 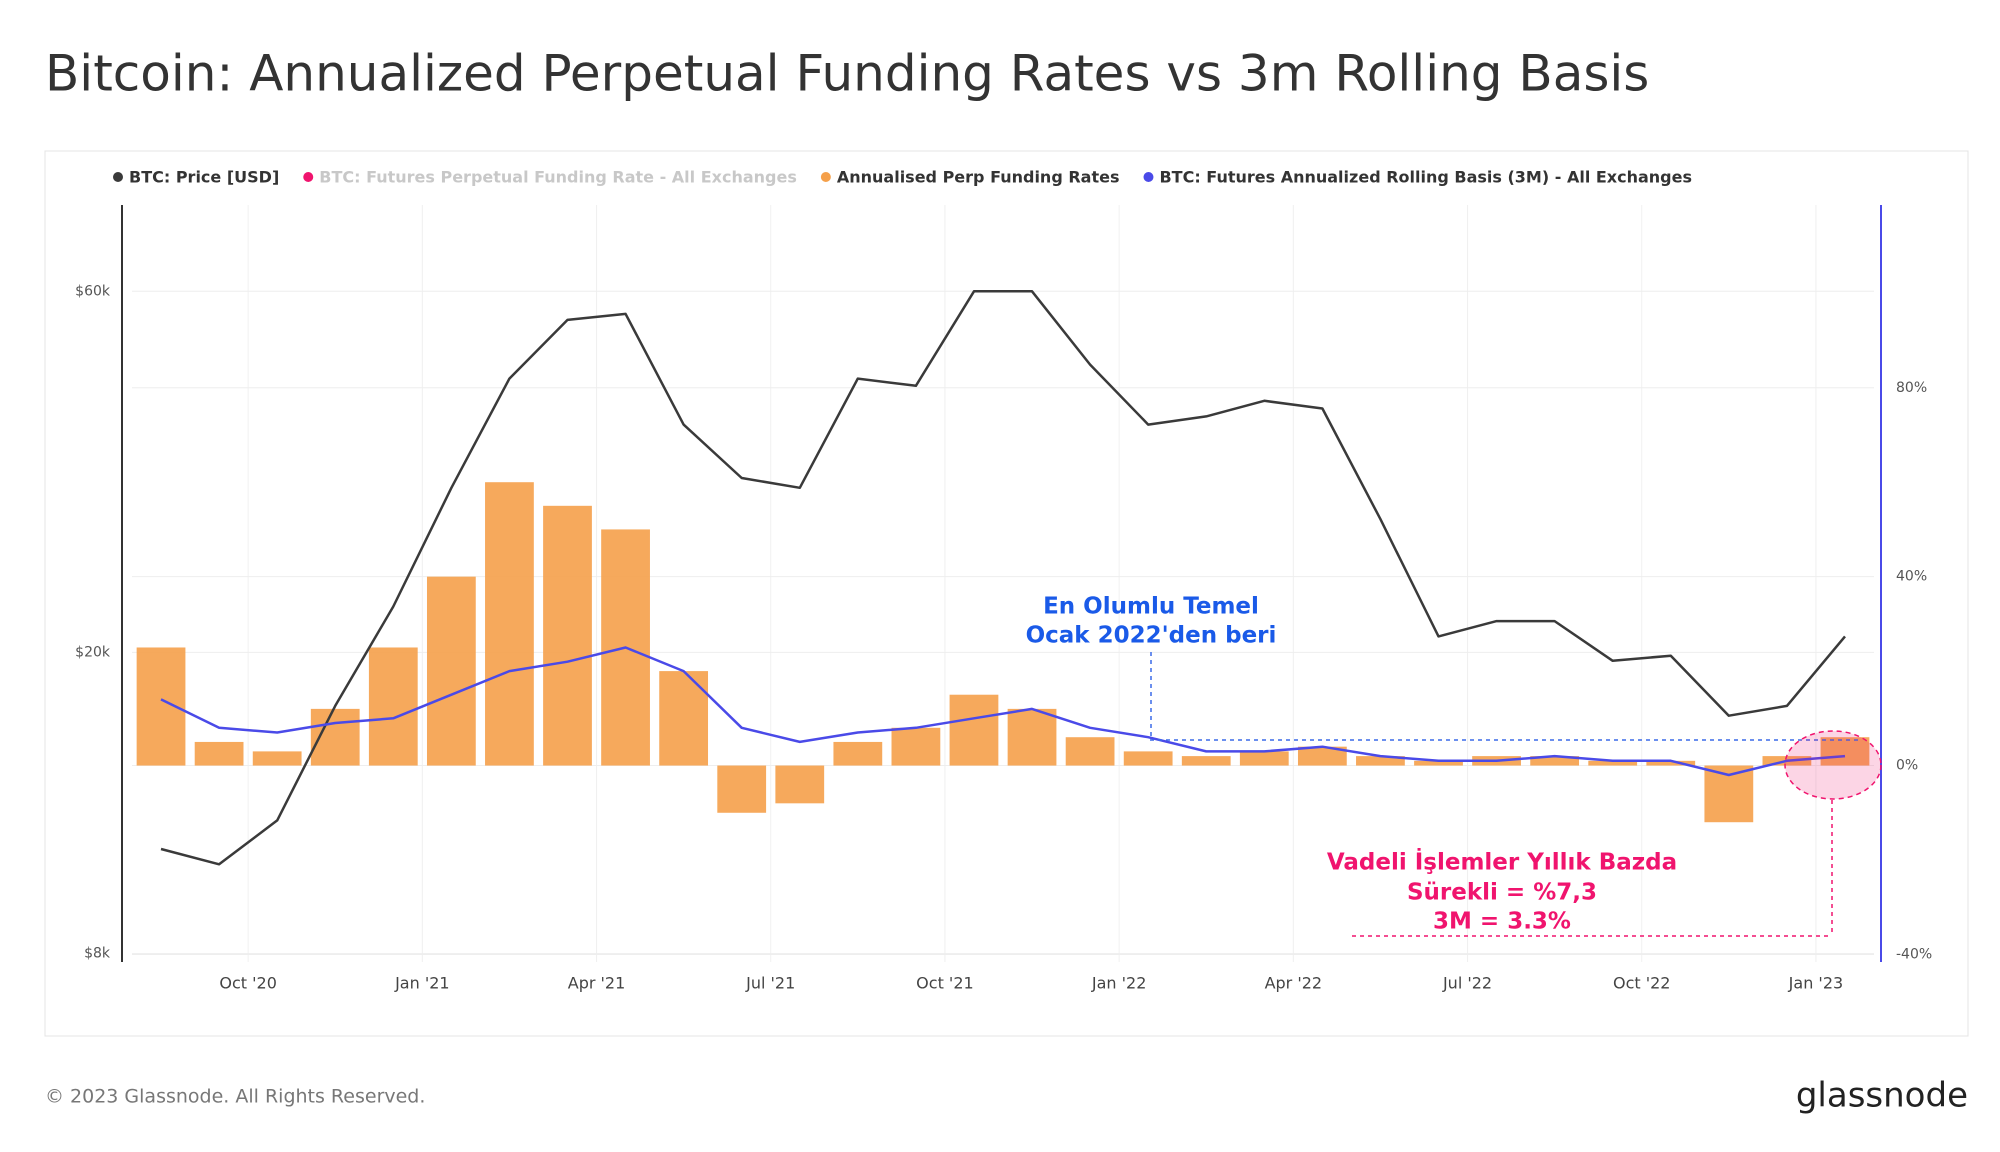 I want to click on legend-label: Annualised Perp Funding Rates, so click(x=978, y=177).